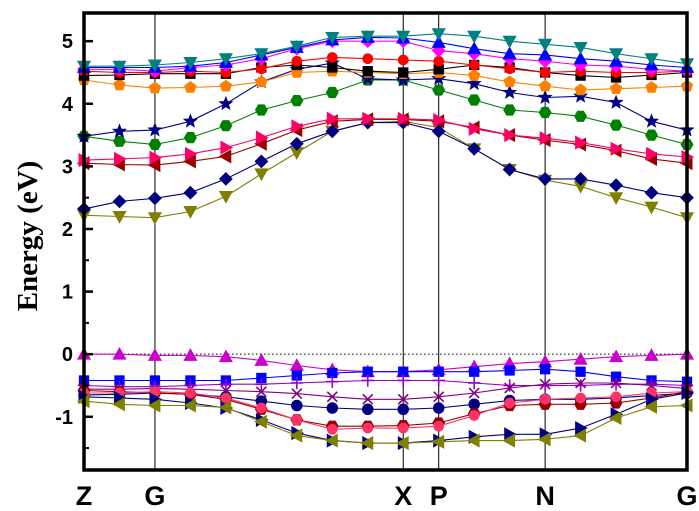 This screenshot has height=511, width=699. I want to click on band-1-line, so click(385, 166).